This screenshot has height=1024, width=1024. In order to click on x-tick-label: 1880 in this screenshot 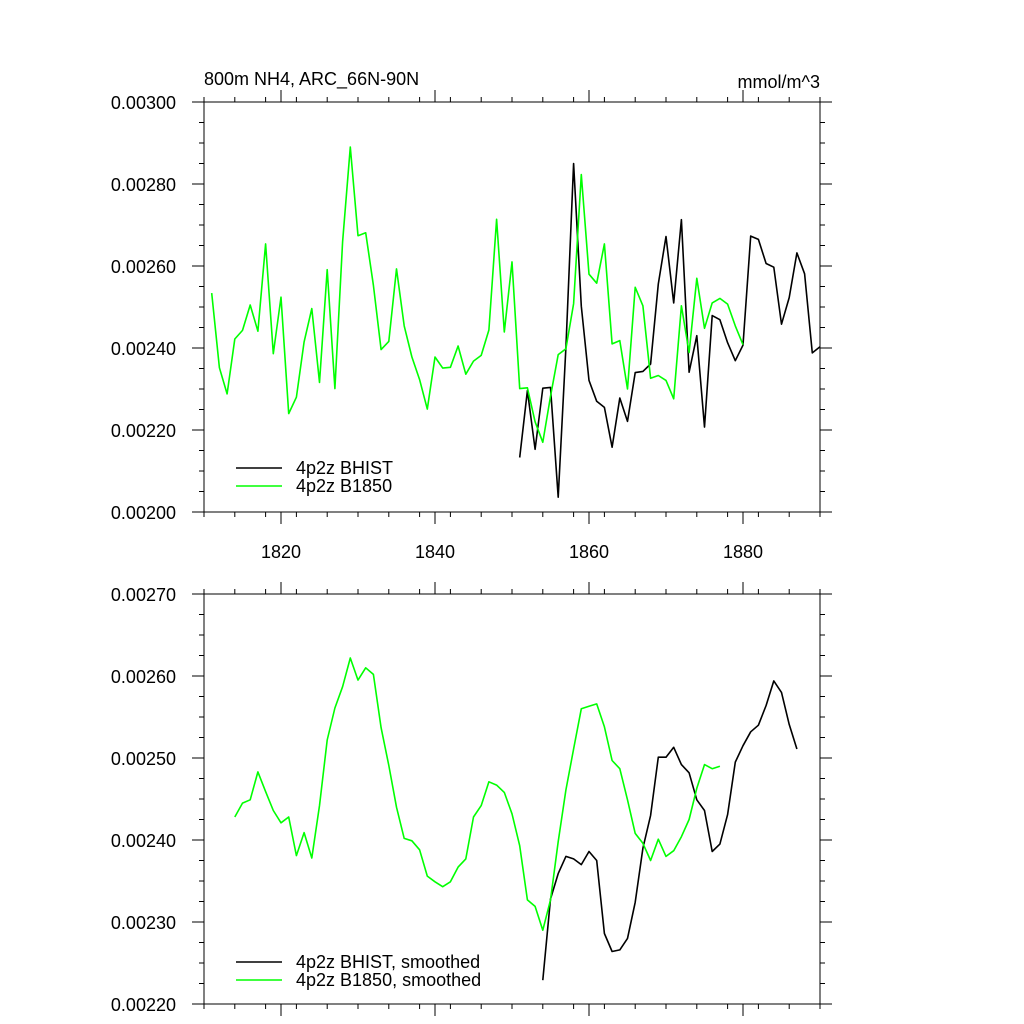, I will do `click(743, 552)`.